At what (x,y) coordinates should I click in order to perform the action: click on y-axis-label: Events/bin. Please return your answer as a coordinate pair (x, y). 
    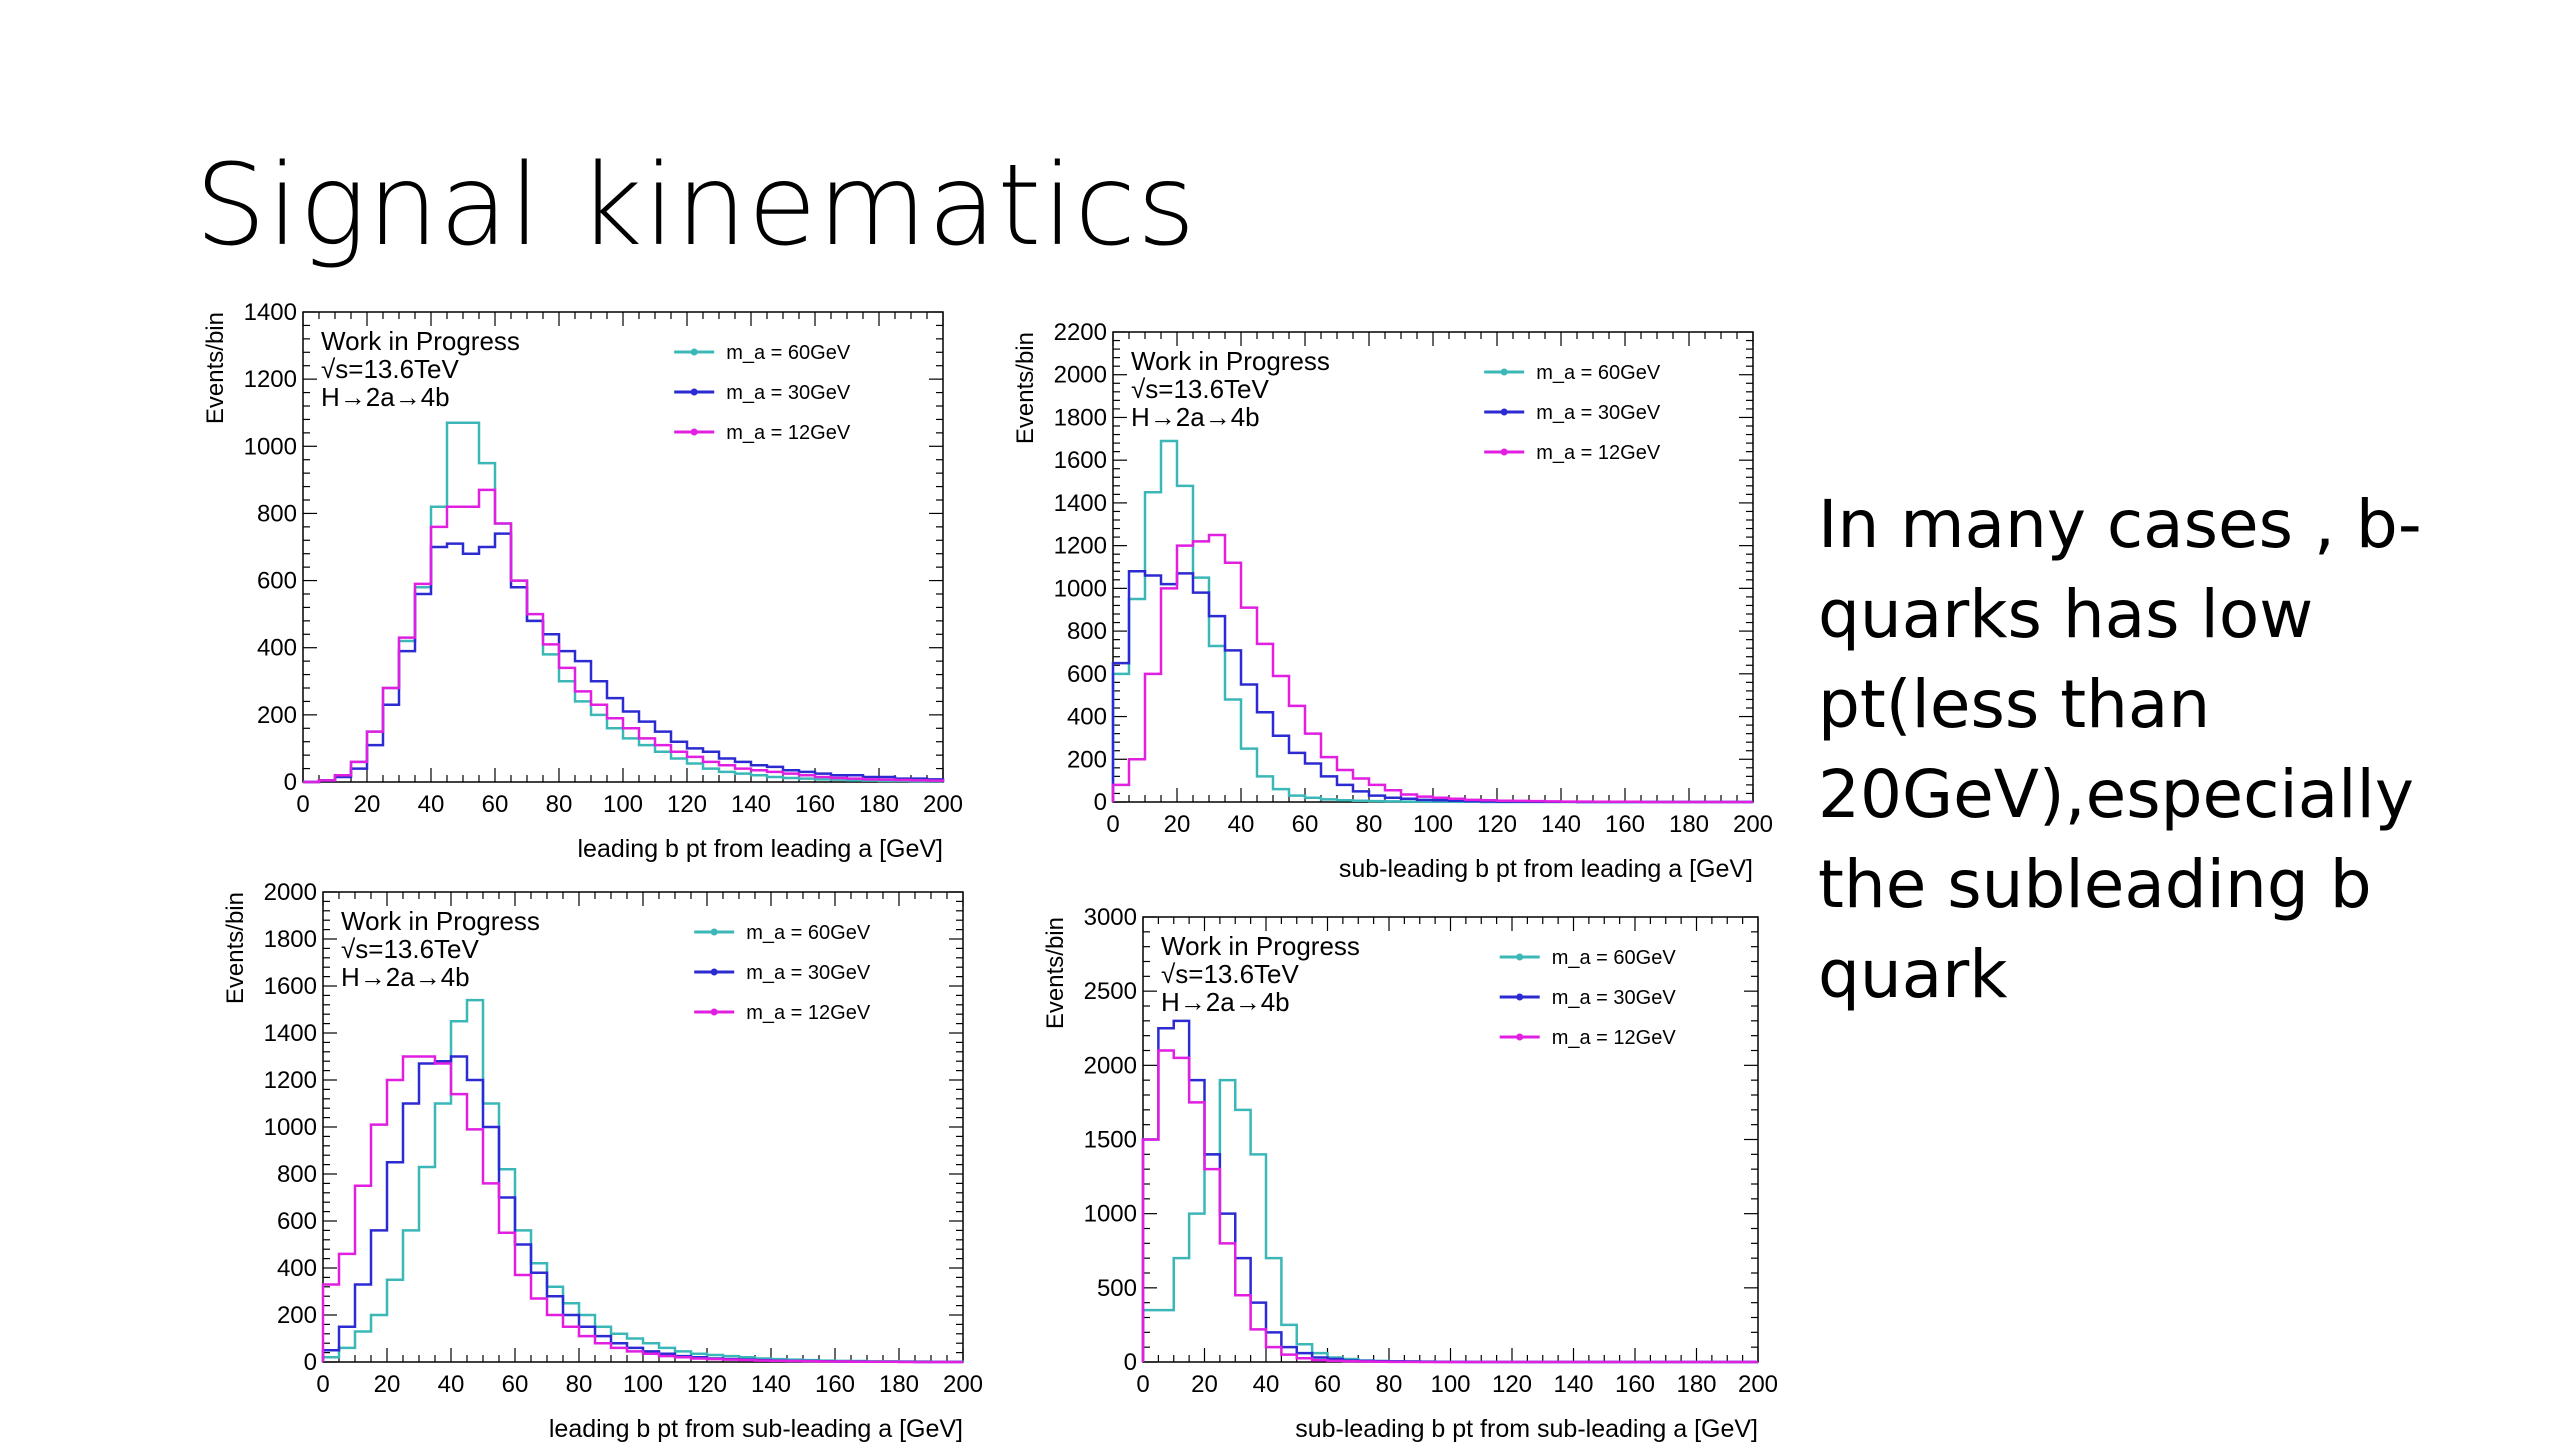
    Looking at the image, I should click on (1025, 388).